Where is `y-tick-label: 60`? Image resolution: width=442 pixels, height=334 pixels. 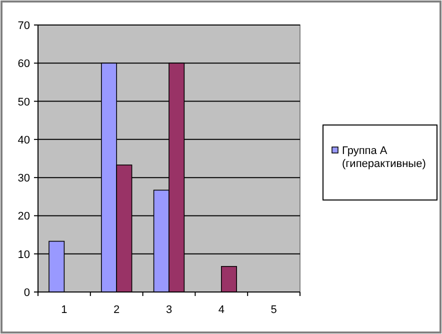 y-tick-label: 60 is located at coordinates (24, 64).